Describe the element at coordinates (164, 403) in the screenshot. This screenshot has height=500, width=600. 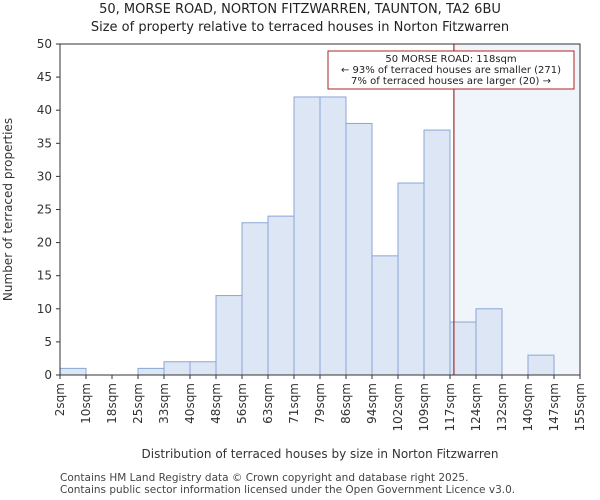
I see `x-tick-label: 33sqm` at that location.